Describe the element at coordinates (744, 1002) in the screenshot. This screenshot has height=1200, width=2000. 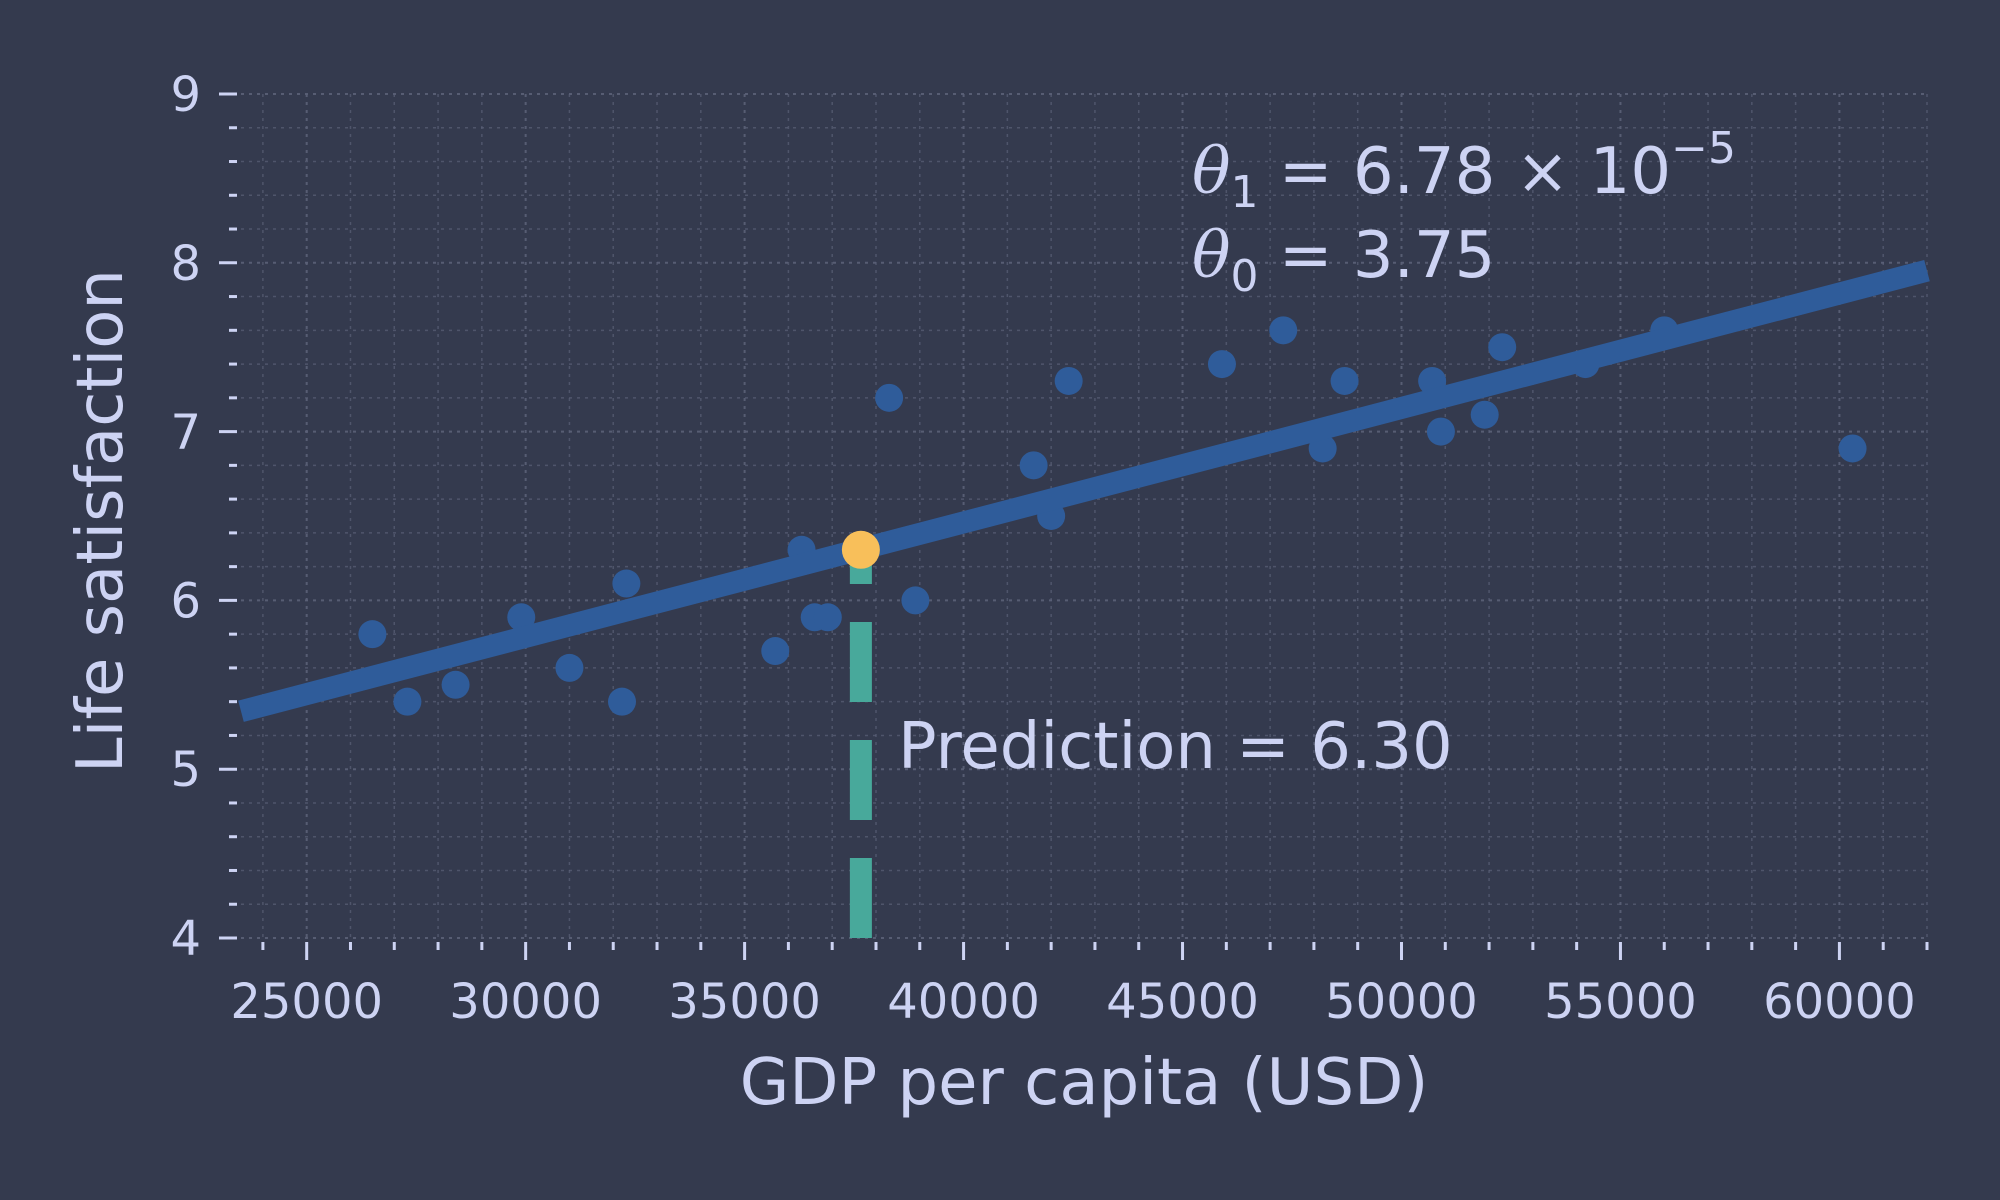
I see `x-tick-label: 35000` at that location.